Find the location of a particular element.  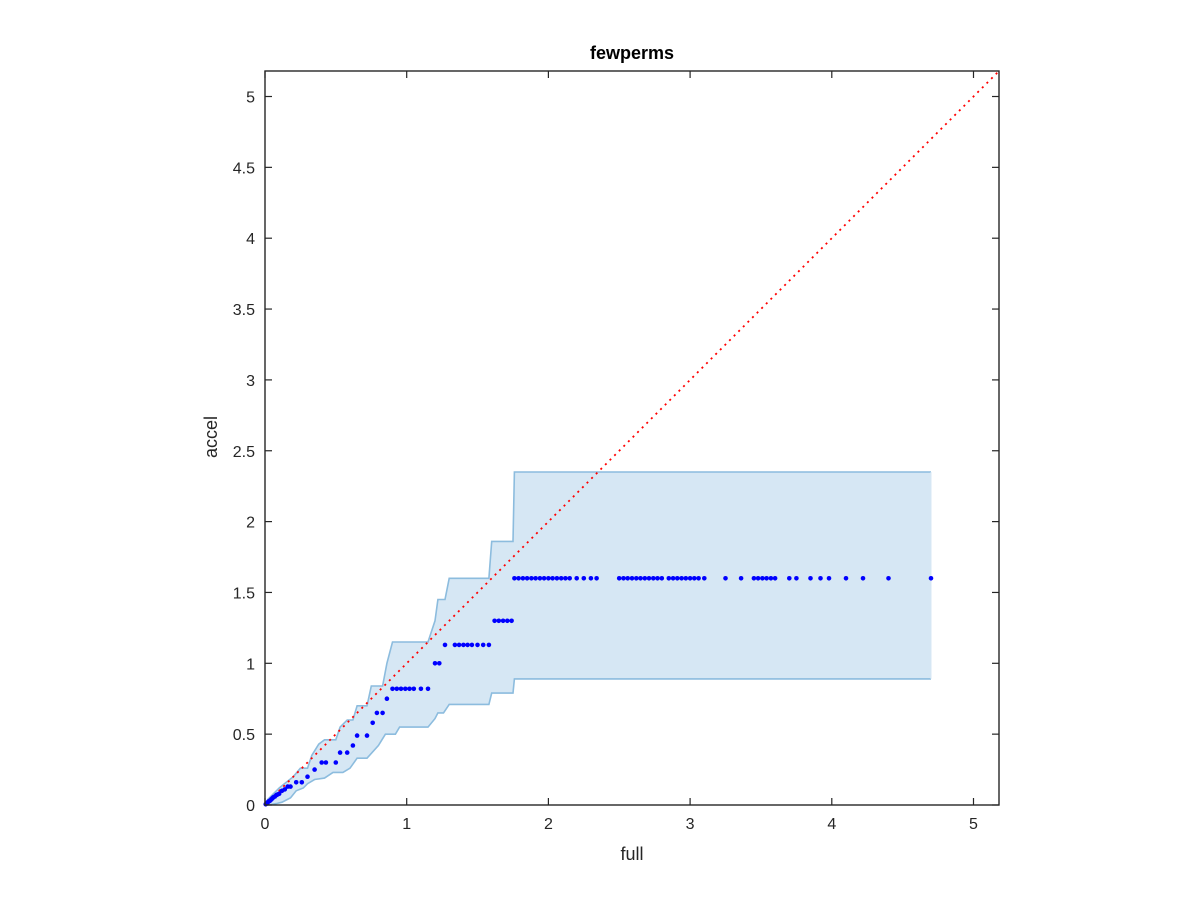

x-tick-label: 1 is located at coordinates (406, 824).